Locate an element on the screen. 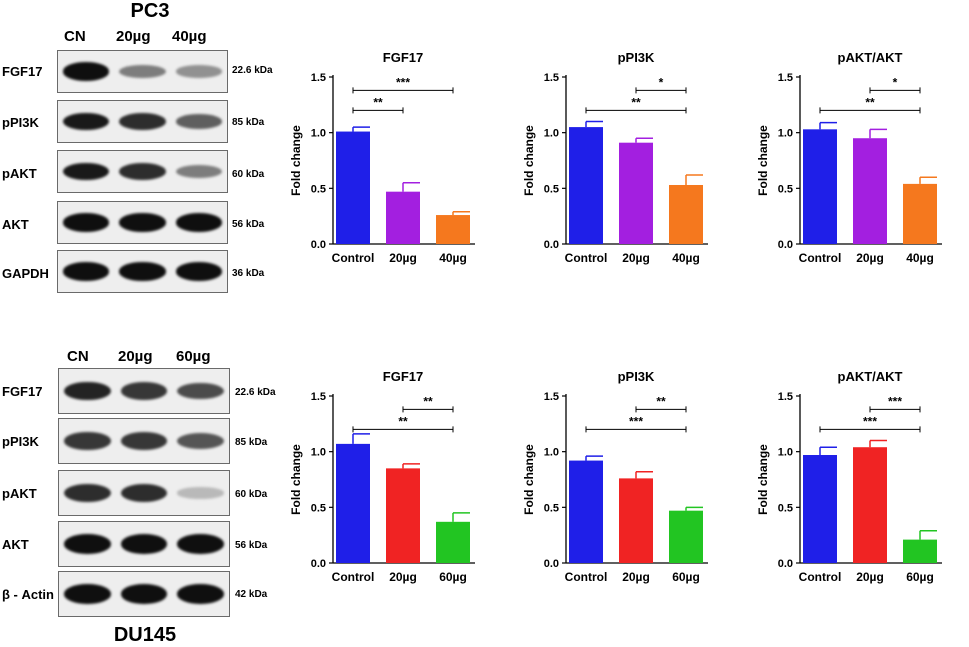  blot-image-gapdh is located at coordinates (142, 271).